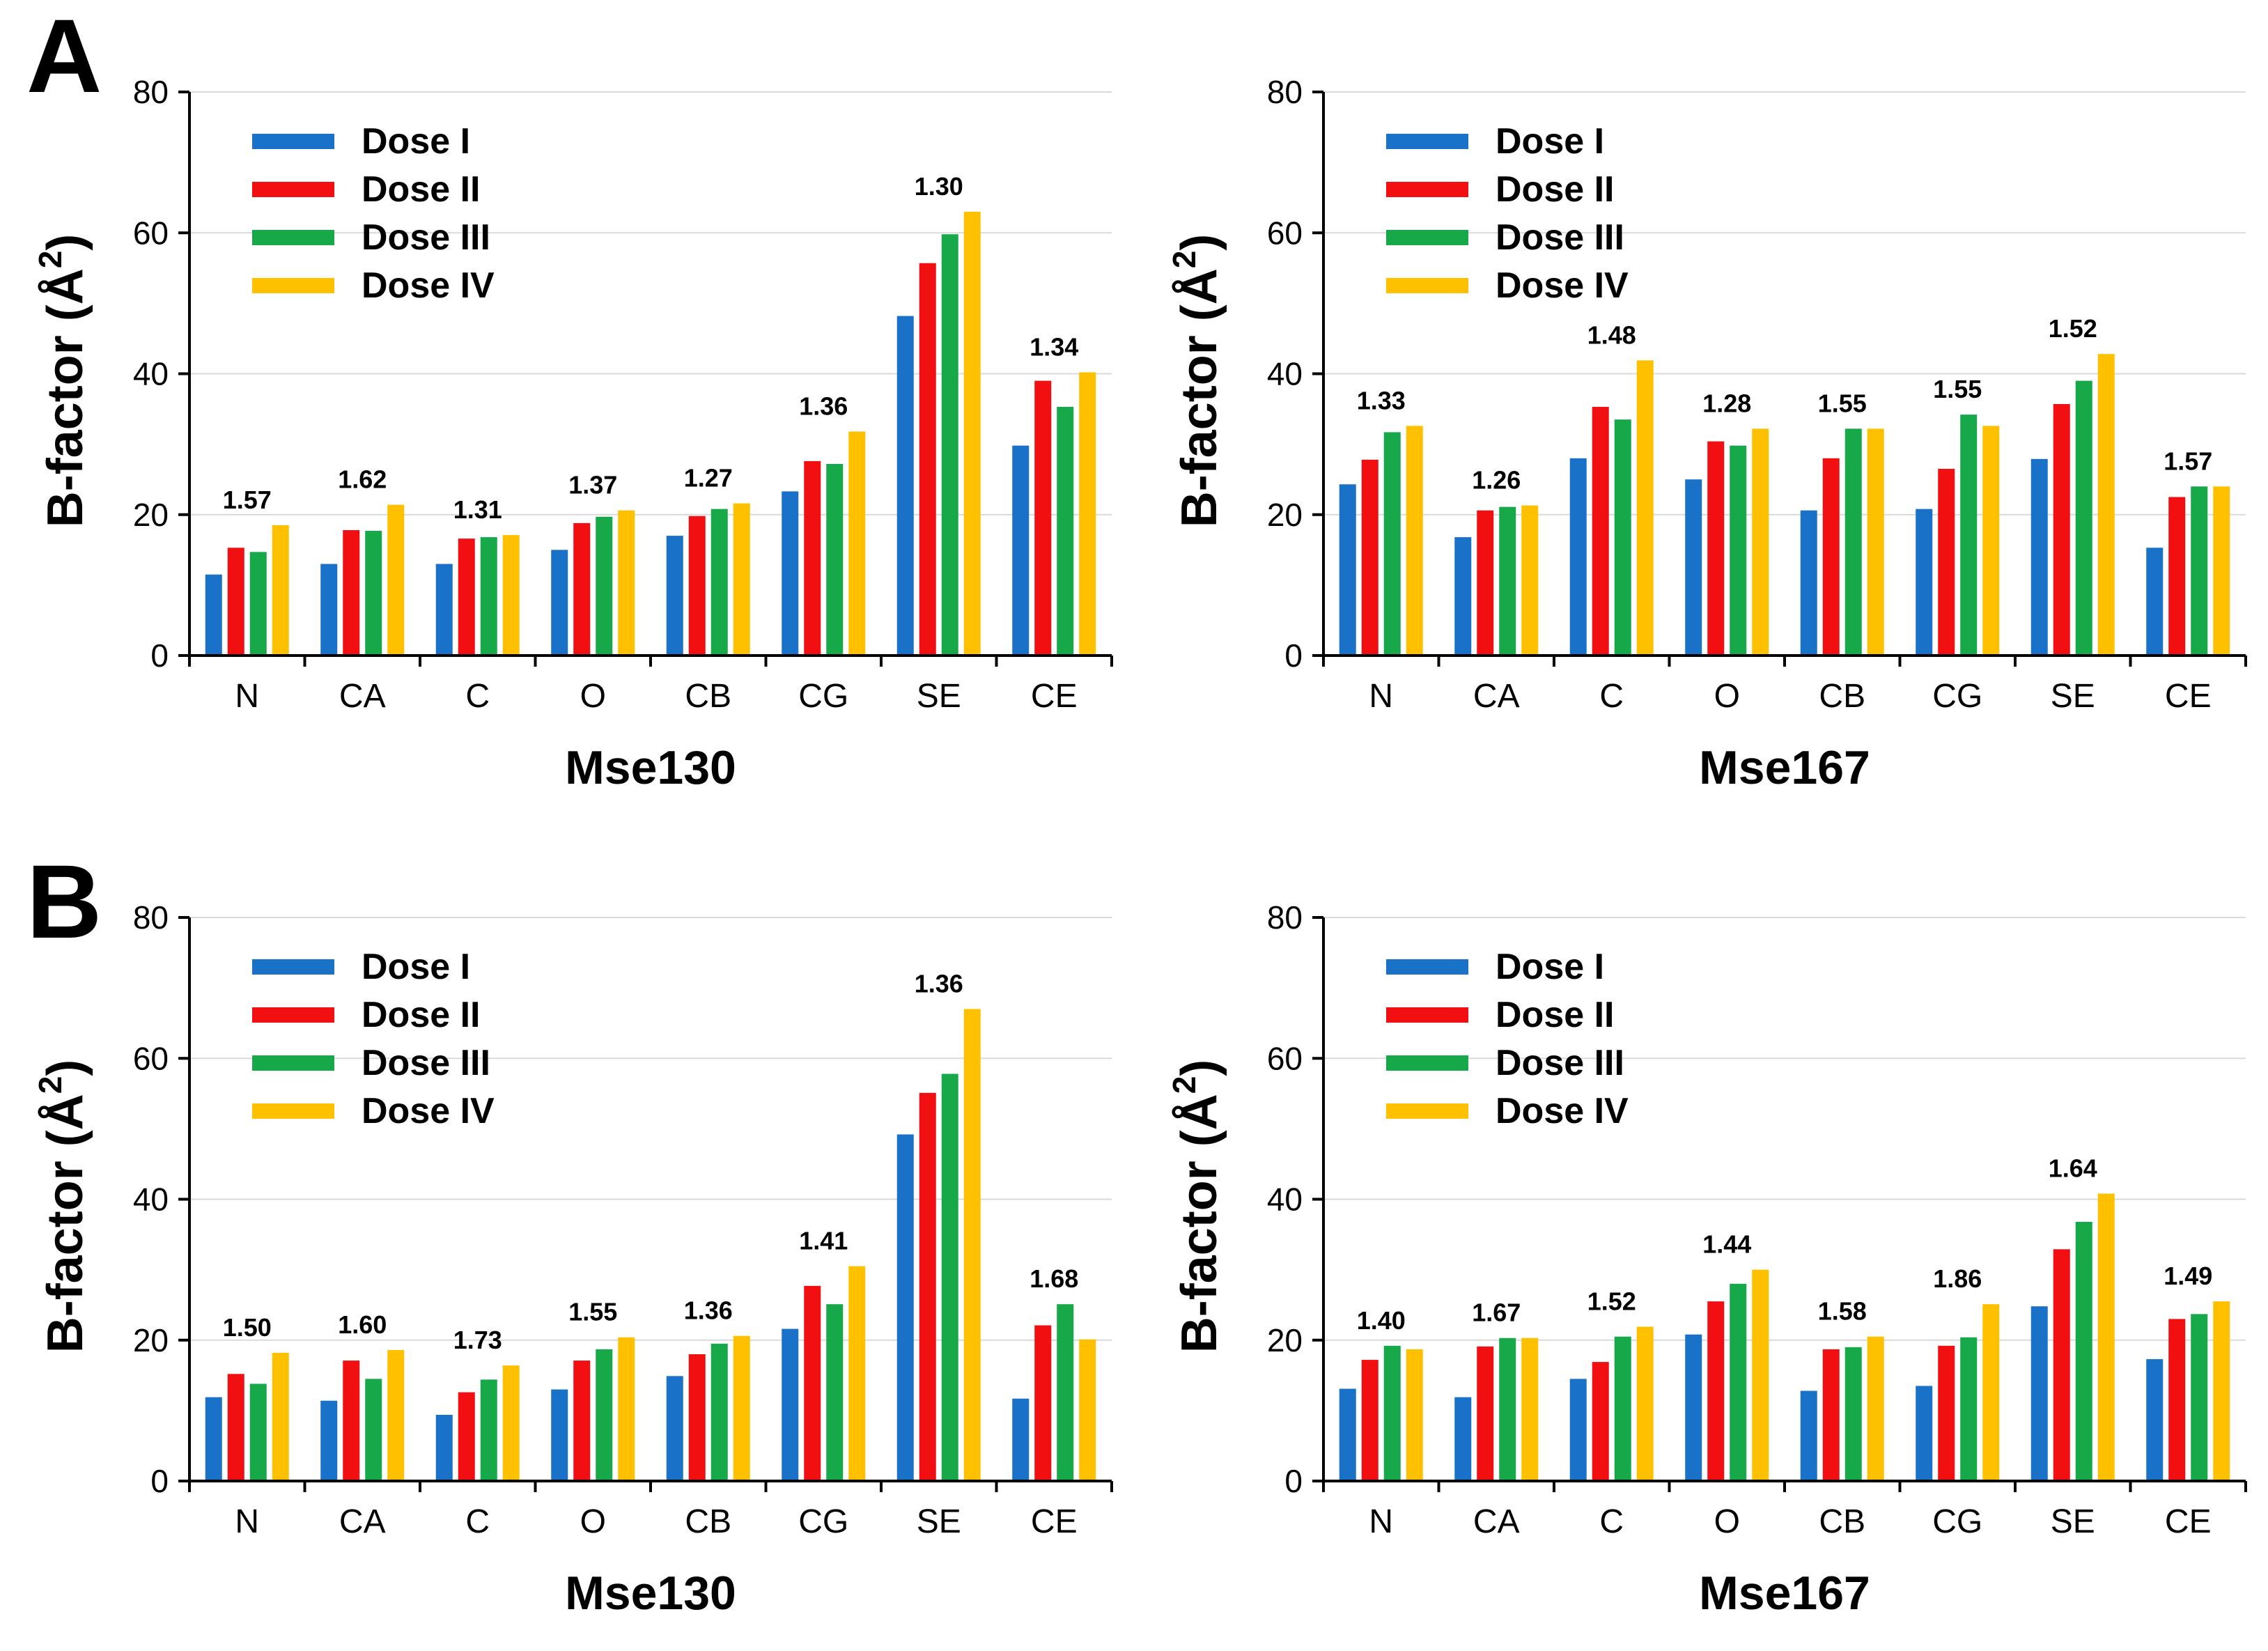 This screenshot has width=2268, height=1651. Describe the element at coordinates (1496, 1521) in the screenshot. I see `x-tick-label: CA` at that location.